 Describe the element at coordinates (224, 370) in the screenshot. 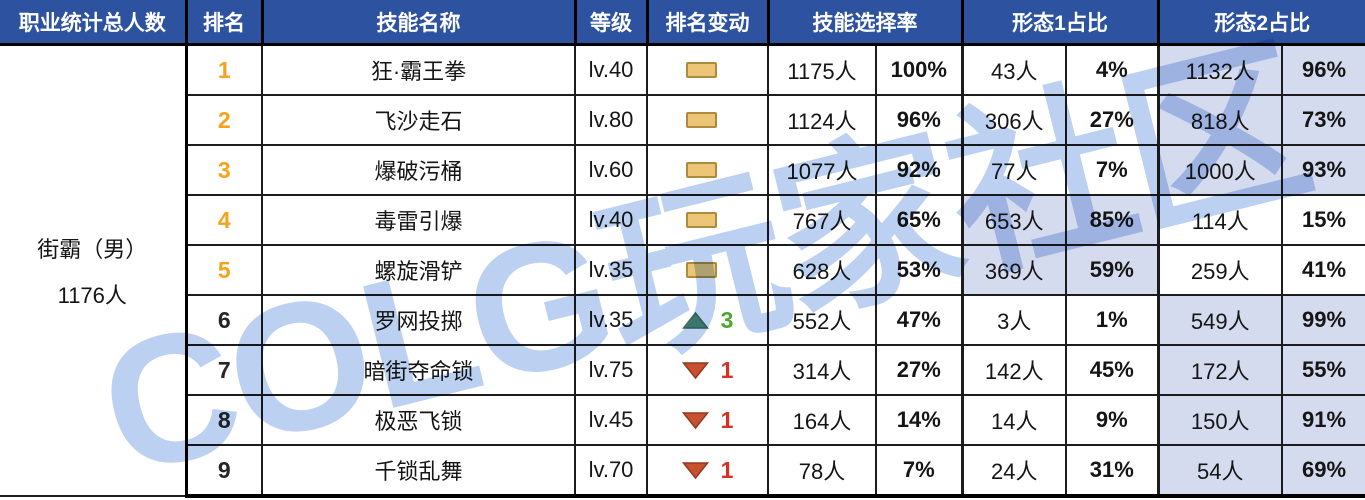

I see `rank-cell: 7` at that location.